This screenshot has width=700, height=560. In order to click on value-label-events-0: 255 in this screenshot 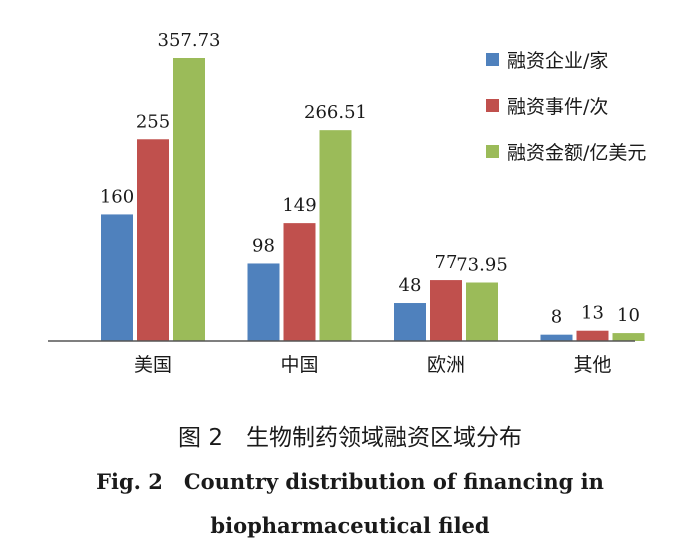, I will do `click(153, 121)`.